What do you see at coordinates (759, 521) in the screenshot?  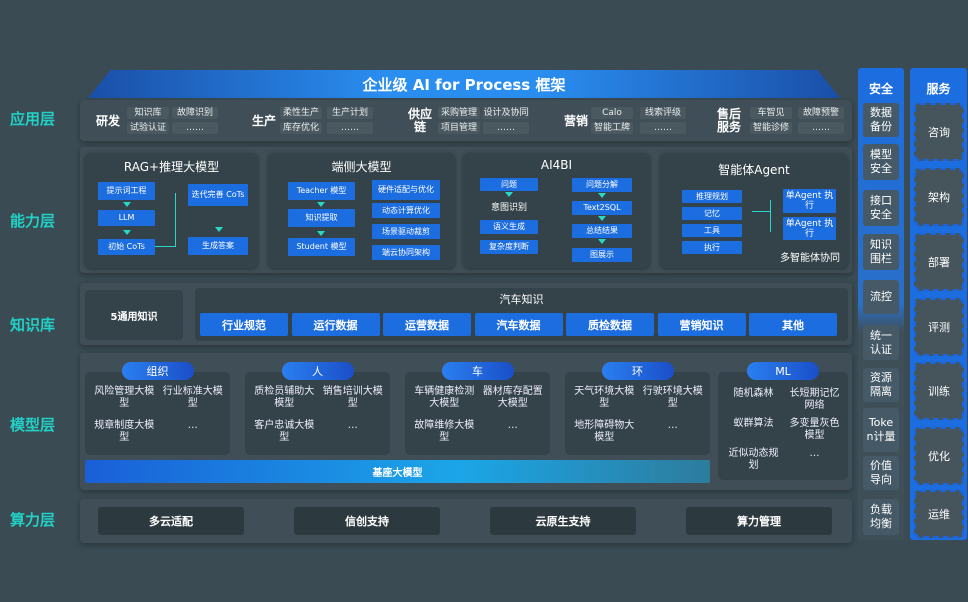 I see `compute-item: 算力管理` at bounding box center [759, 521].